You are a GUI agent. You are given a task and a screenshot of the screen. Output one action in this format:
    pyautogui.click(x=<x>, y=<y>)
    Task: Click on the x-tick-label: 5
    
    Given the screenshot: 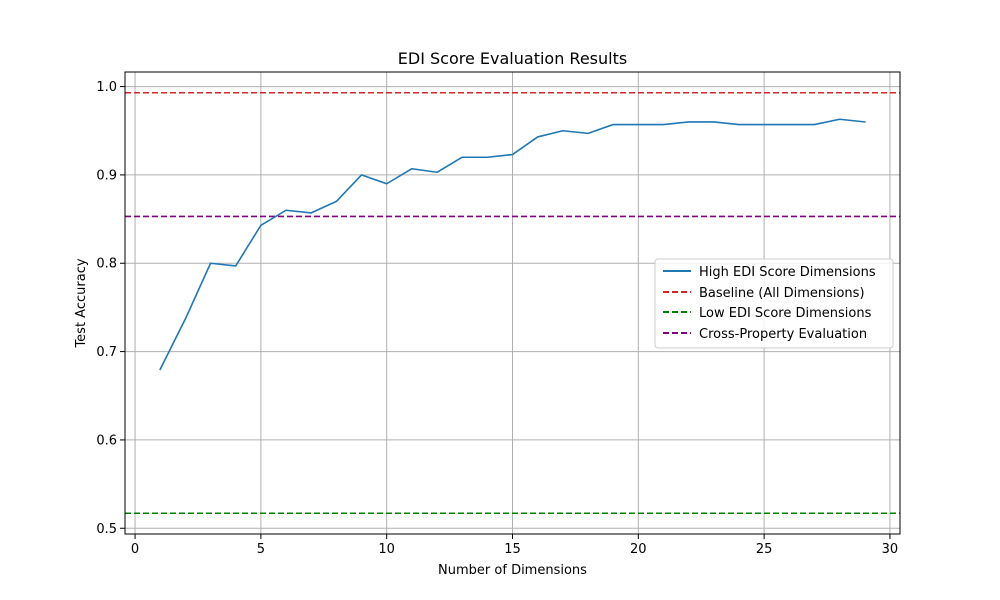 What is the action you would take?
    pyautogui.click(x=261, y=549)
    